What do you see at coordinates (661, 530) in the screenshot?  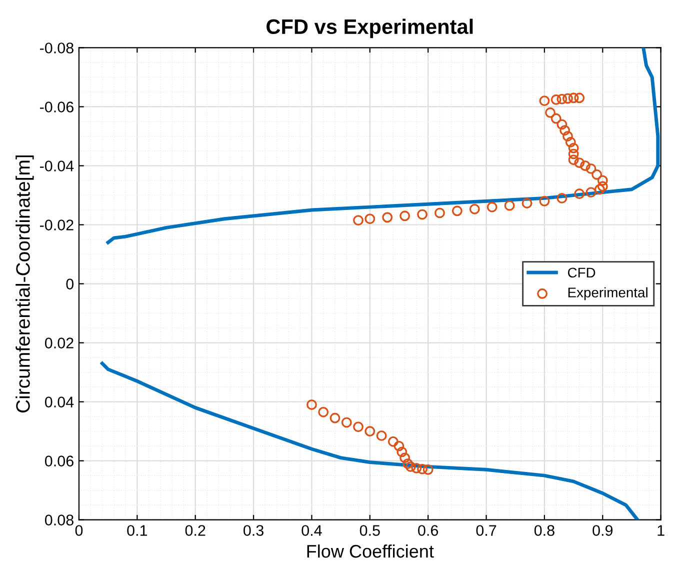 I see `x-tick-label: 1` at bounding box center [661, 530].